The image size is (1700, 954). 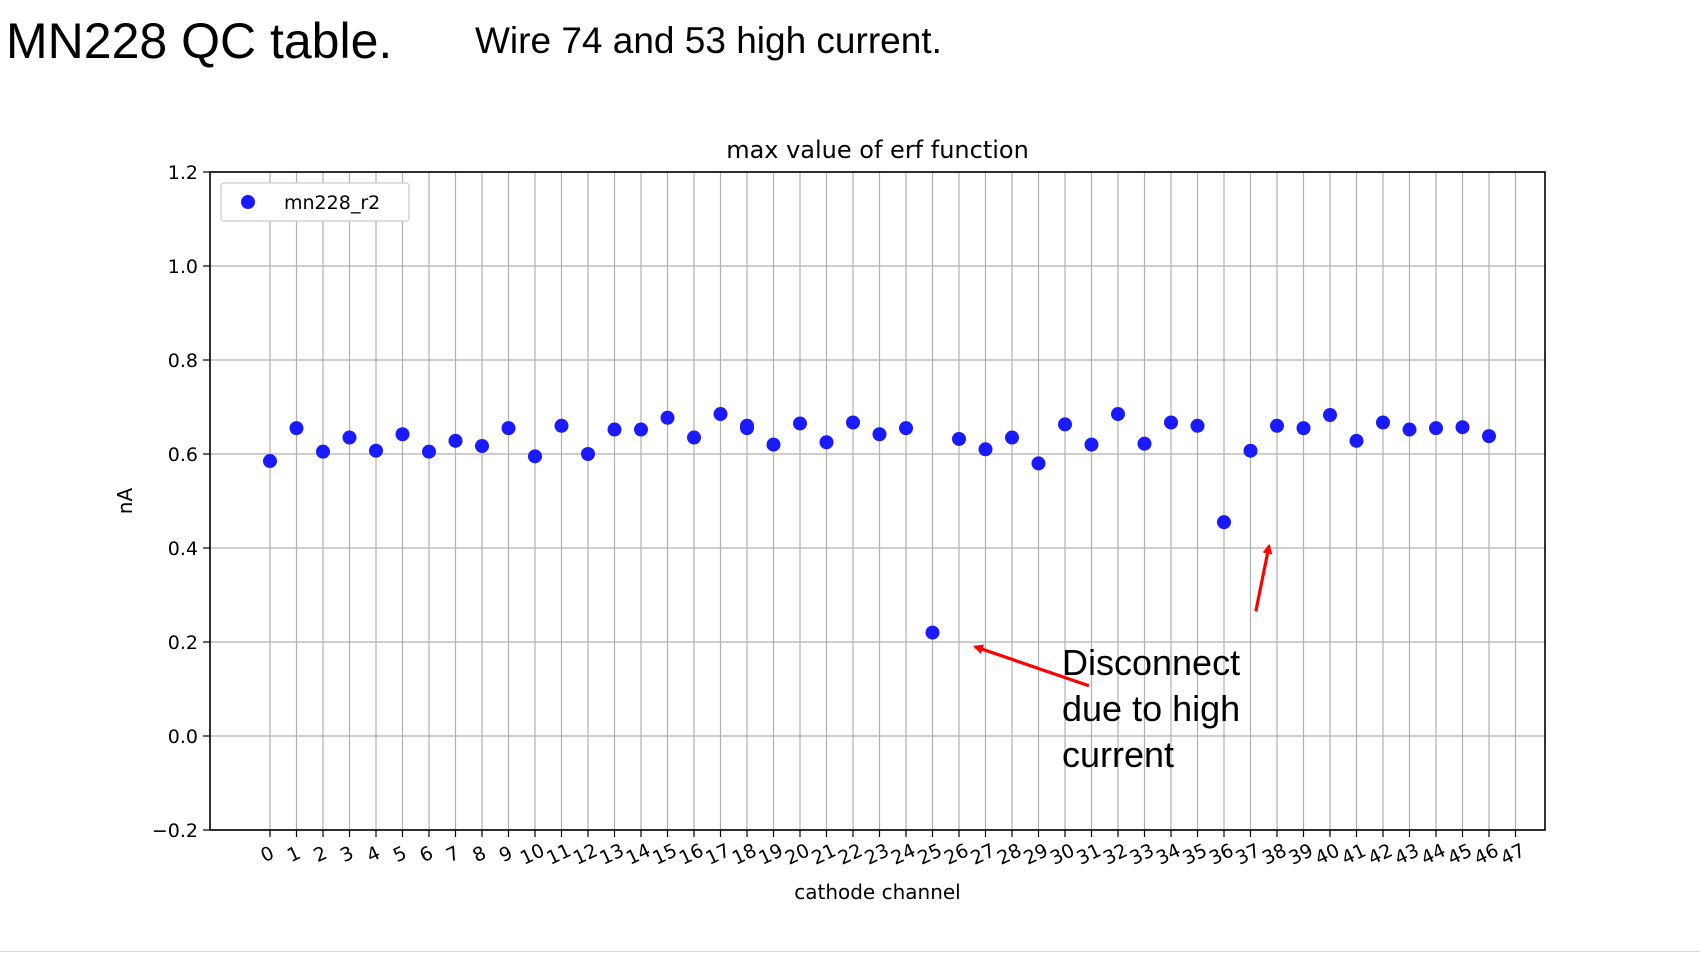 I want to click on x-tick-label: 35, so click(x=1194, y=854).